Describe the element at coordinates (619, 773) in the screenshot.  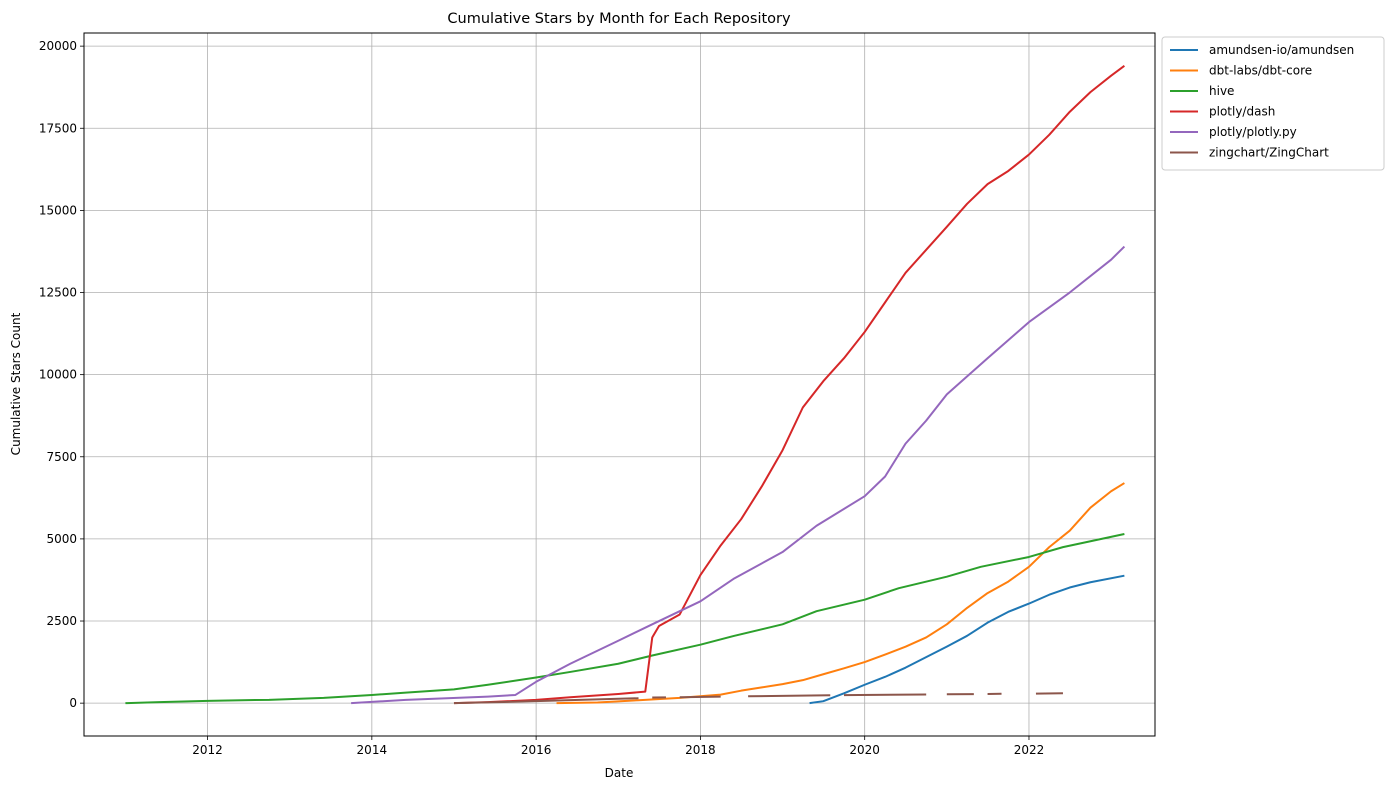
I see `x-axis-title: Date` at that location.